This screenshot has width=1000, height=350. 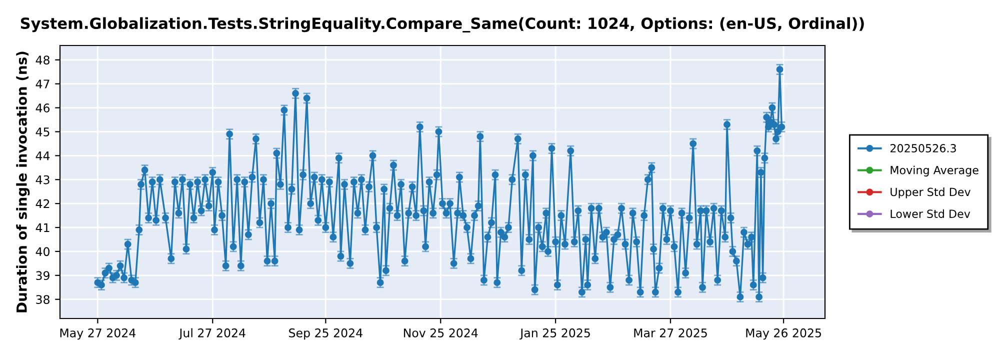 What do you see at coordinates (43, 299) in the screenshot?
I see `y-tick-label: 38` at bounding box center [43, 299].